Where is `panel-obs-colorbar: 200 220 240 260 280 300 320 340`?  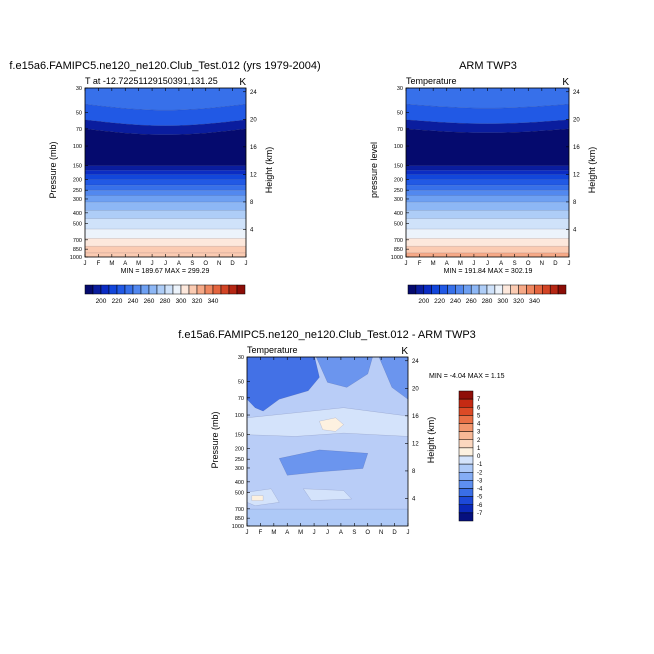 panel-obs-colorbar: 200 220 240 260 280 300 320 340 is located at coordinates (487, 294).